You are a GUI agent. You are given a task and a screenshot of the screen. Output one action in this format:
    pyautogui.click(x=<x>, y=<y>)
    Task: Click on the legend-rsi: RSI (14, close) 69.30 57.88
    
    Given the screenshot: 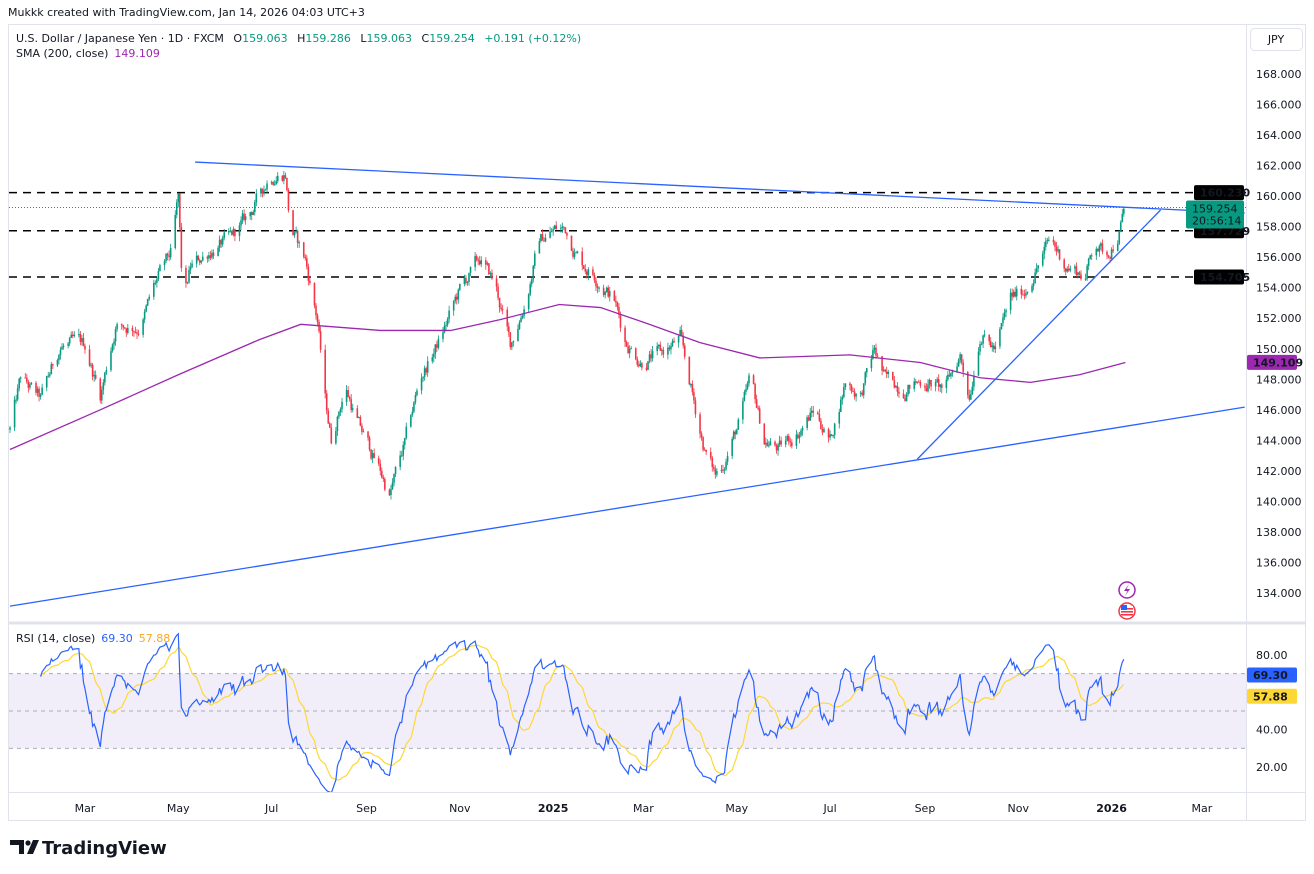 What is the action you would take?
    pyautogui.click(x=93, y=638)
    